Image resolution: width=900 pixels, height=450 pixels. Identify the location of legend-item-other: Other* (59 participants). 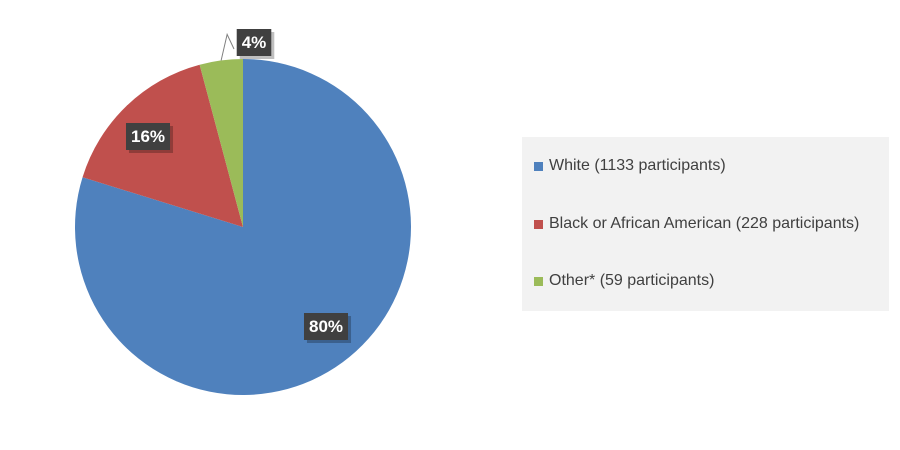
(624, 281).